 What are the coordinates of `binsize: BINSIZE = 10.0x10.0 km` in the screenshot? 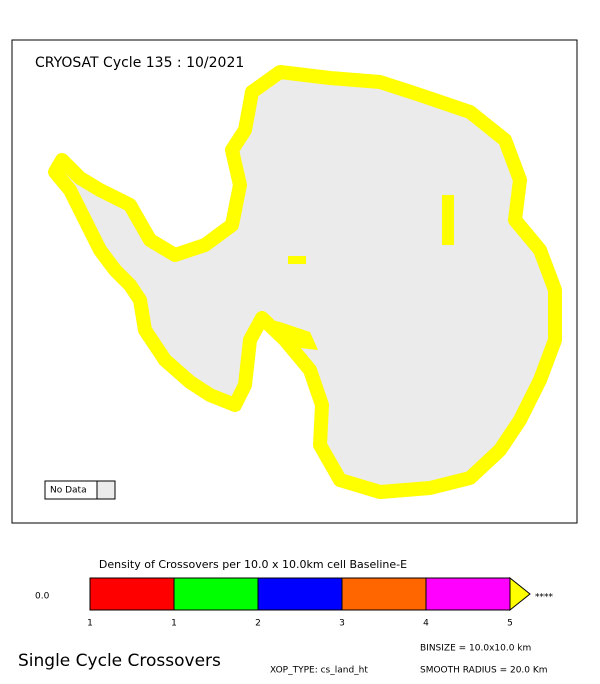 It's located at (475, 649).